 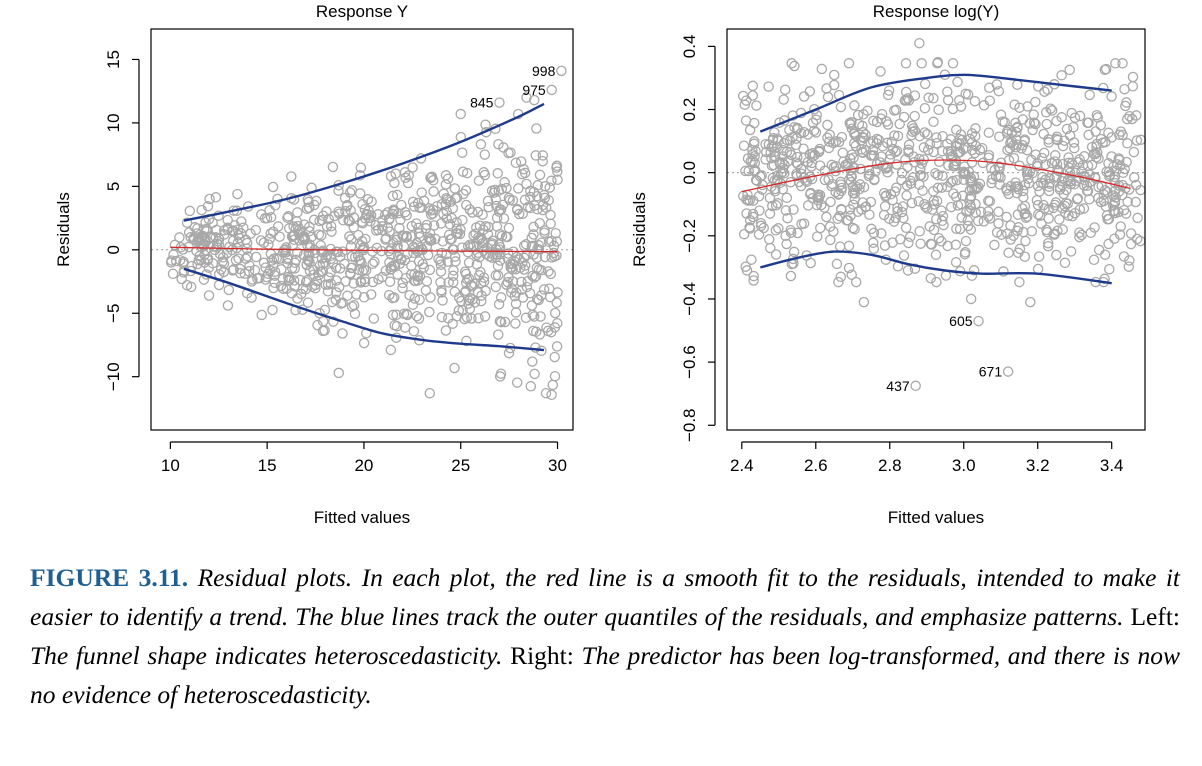 I want to click on x-tick-label: 25, so click(x=460, y=465).